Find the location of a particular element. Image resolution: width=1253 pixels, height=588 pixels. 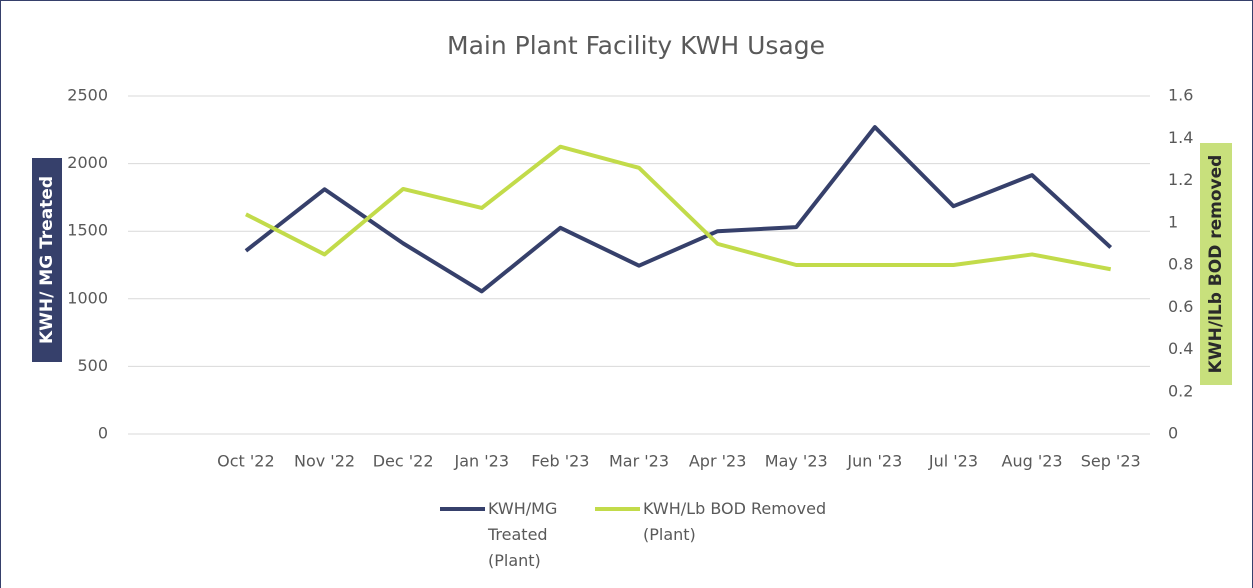

x-tick-label: Jun '23 is located at coordinates (874, 461).